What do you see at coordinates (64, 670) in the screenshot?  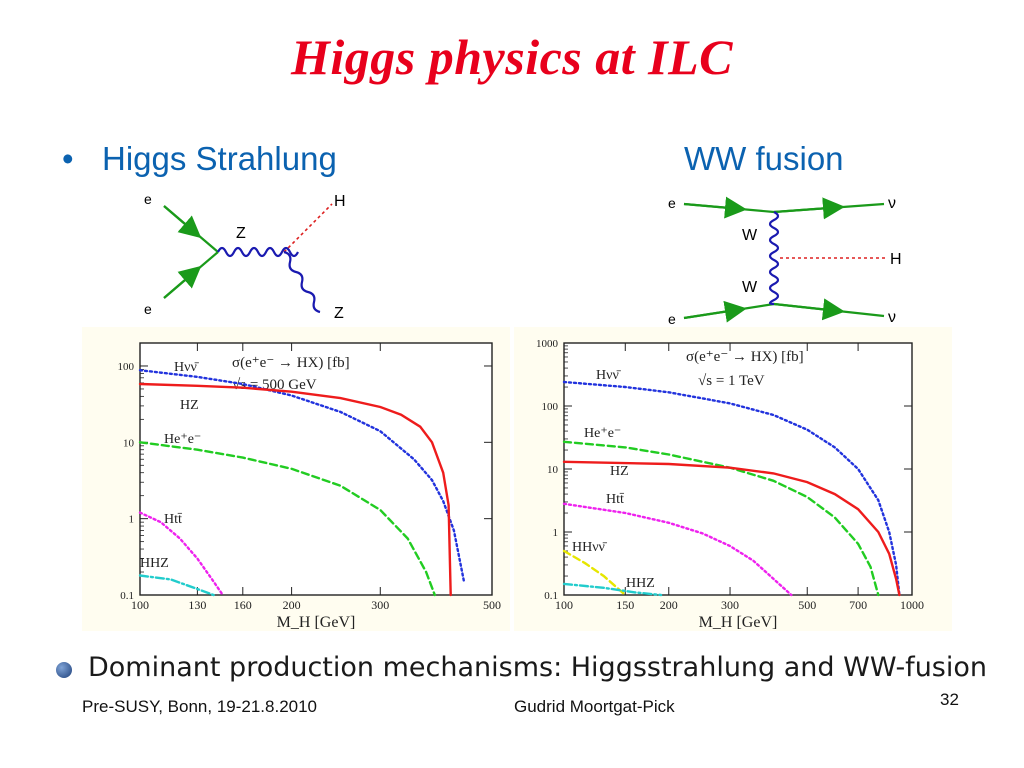 I see `bullet-ball-icon` at bounding box center [64, 670].